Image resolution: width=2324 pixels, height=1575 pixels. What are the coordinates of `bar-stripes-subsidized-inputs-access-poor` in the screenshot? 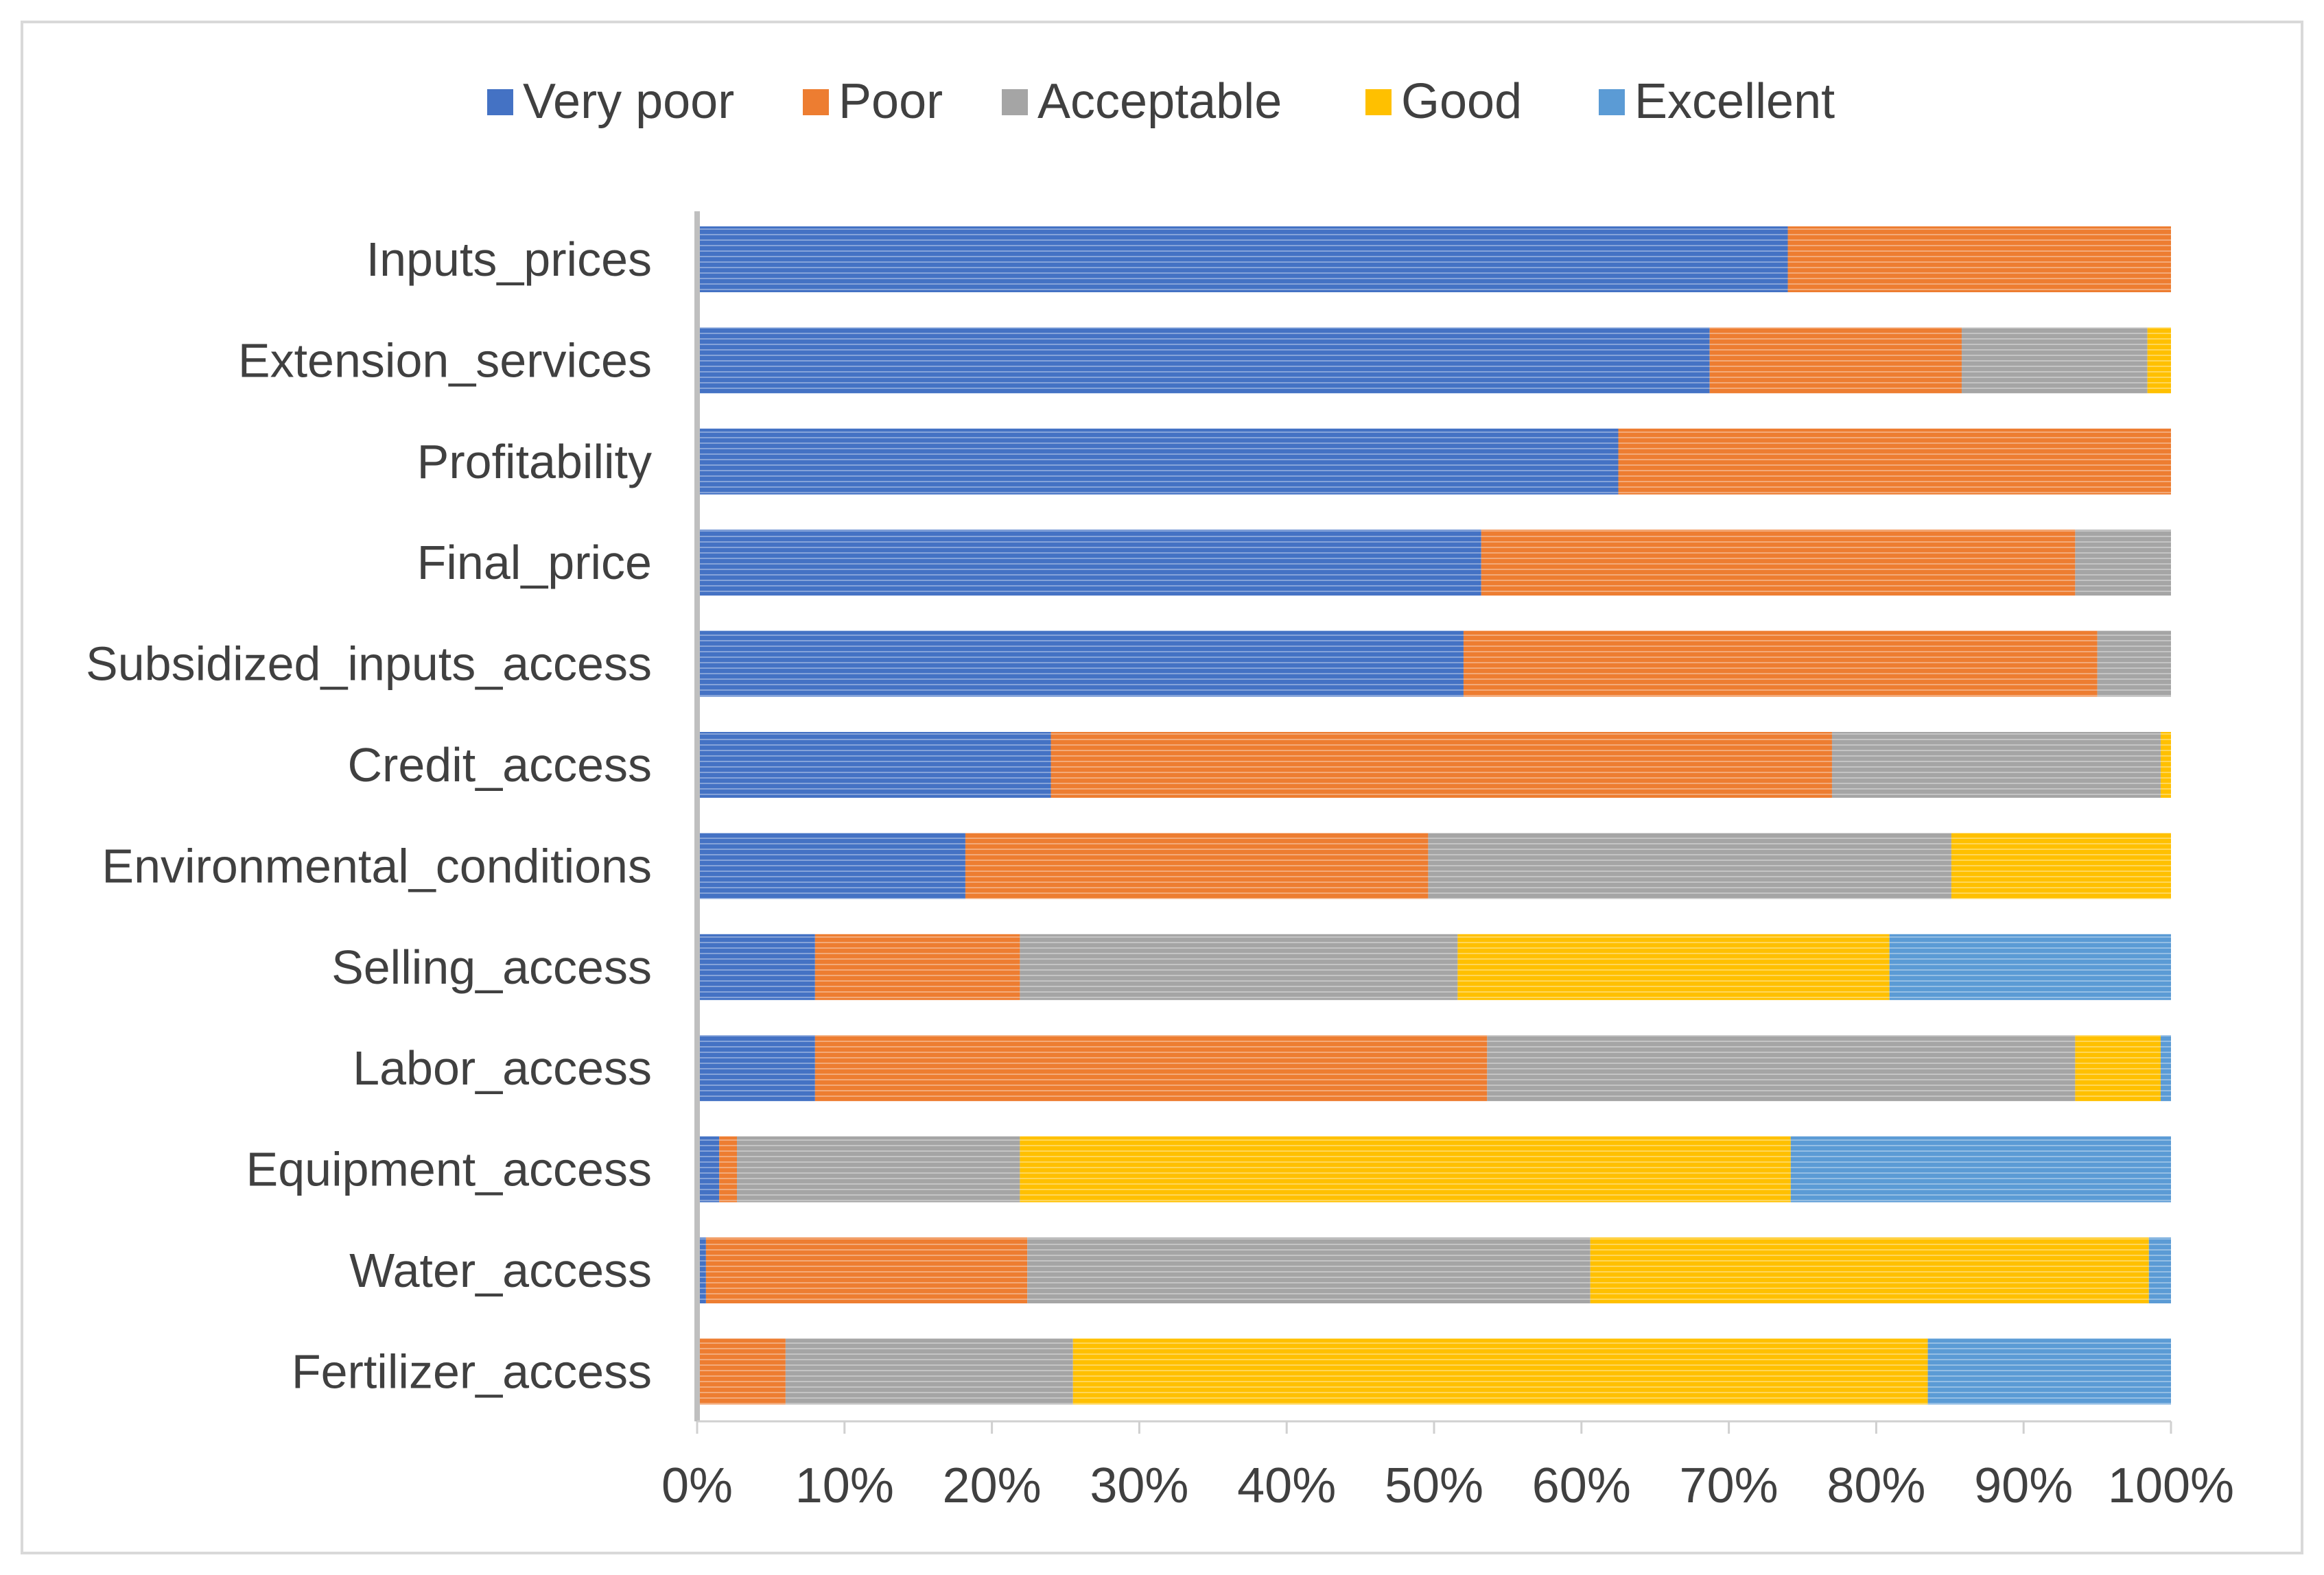 It's located at (1781, 664).